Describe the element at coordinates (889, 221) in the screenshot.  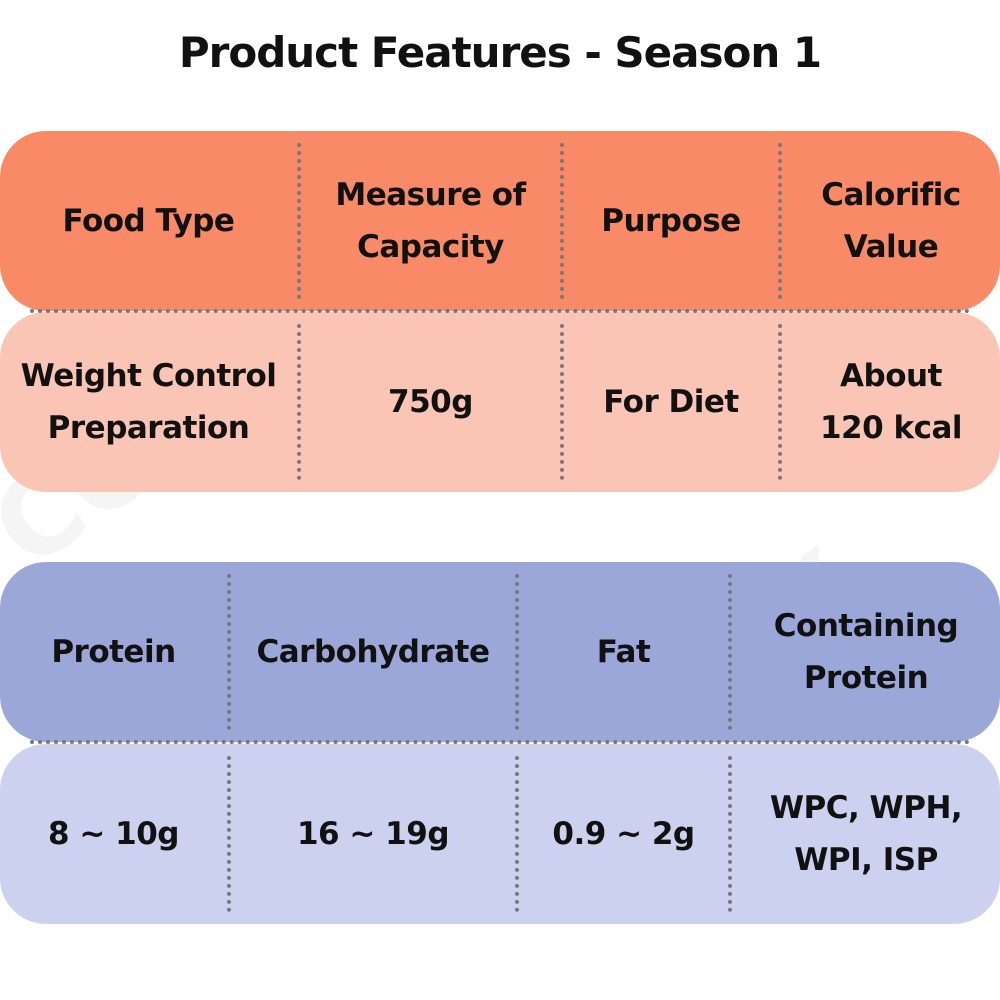
I see `header-cell: Calorific Value` at that location.